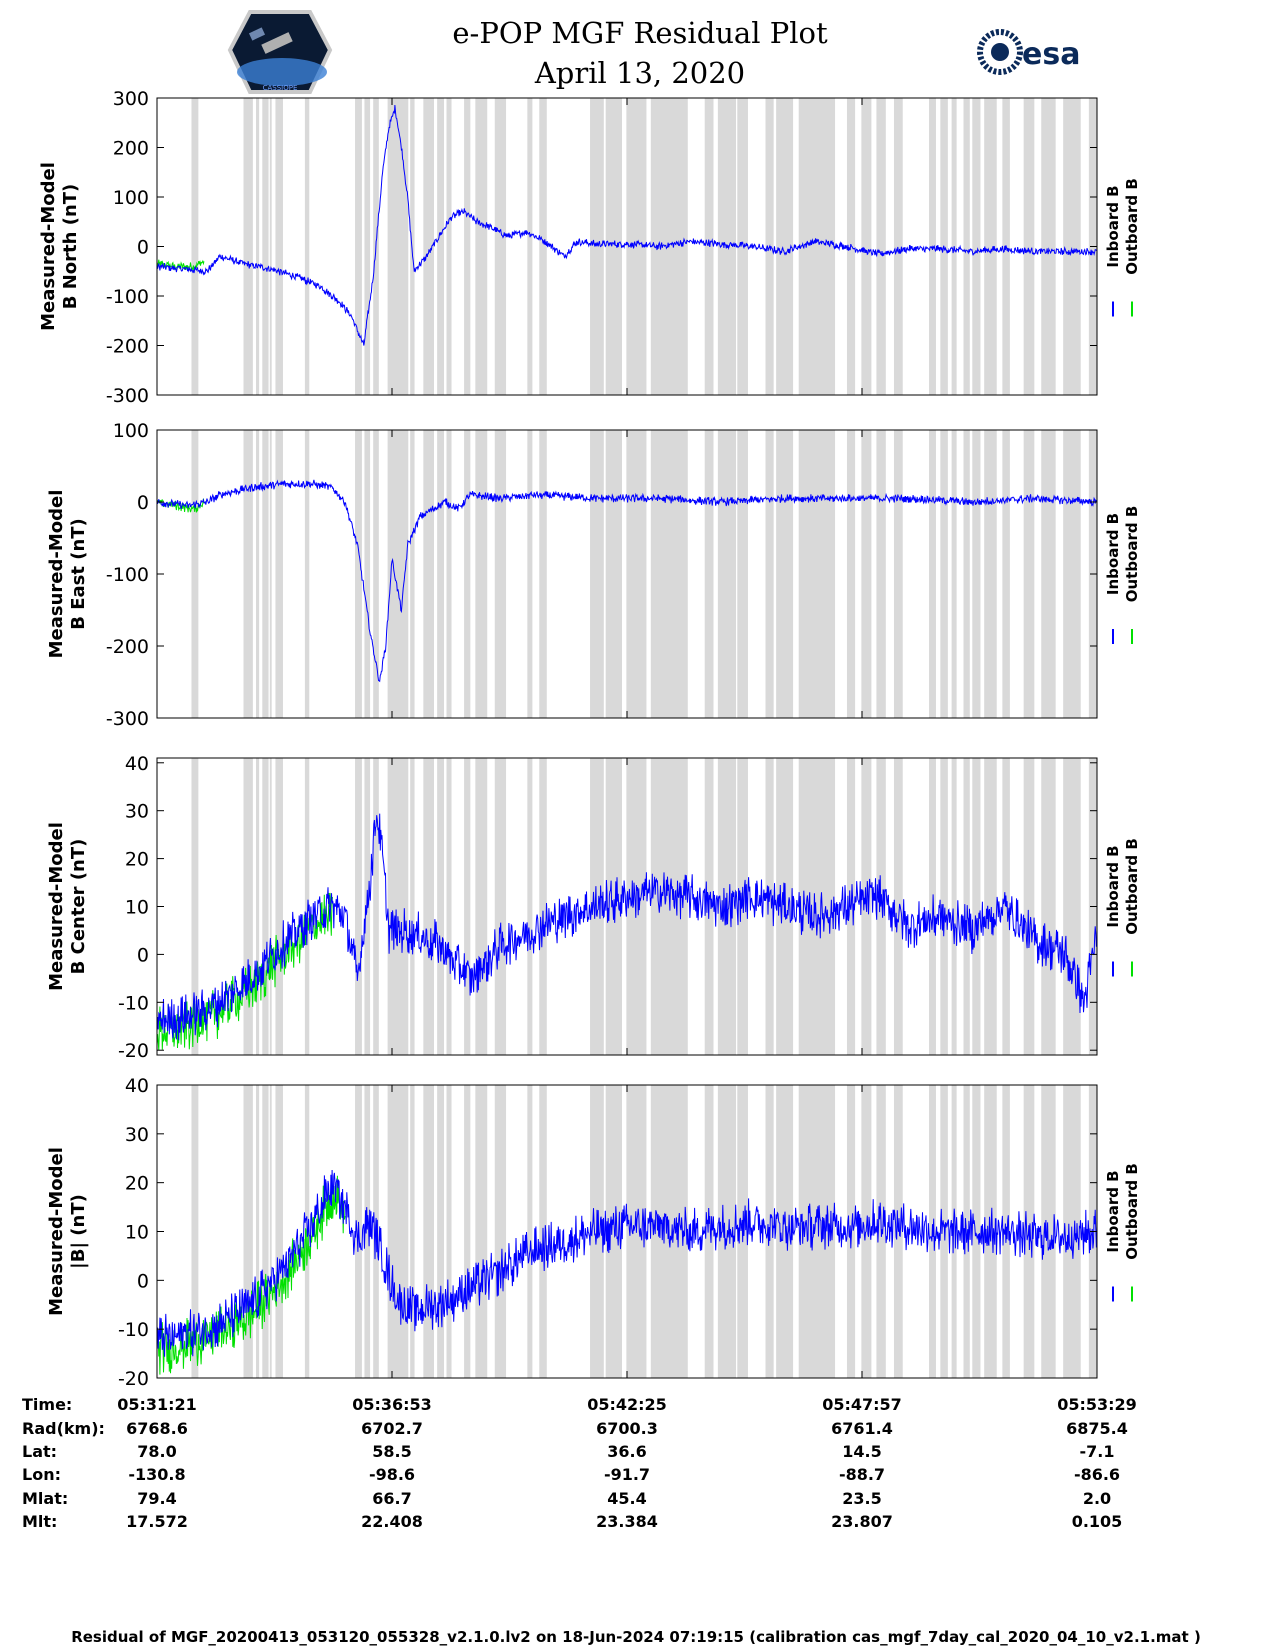 The image size is (1275, 1650). Describe the element at coordinates (640, 33) in the screenshot. I see `plot-title: e-POP MGF Residual Plot` at that location.